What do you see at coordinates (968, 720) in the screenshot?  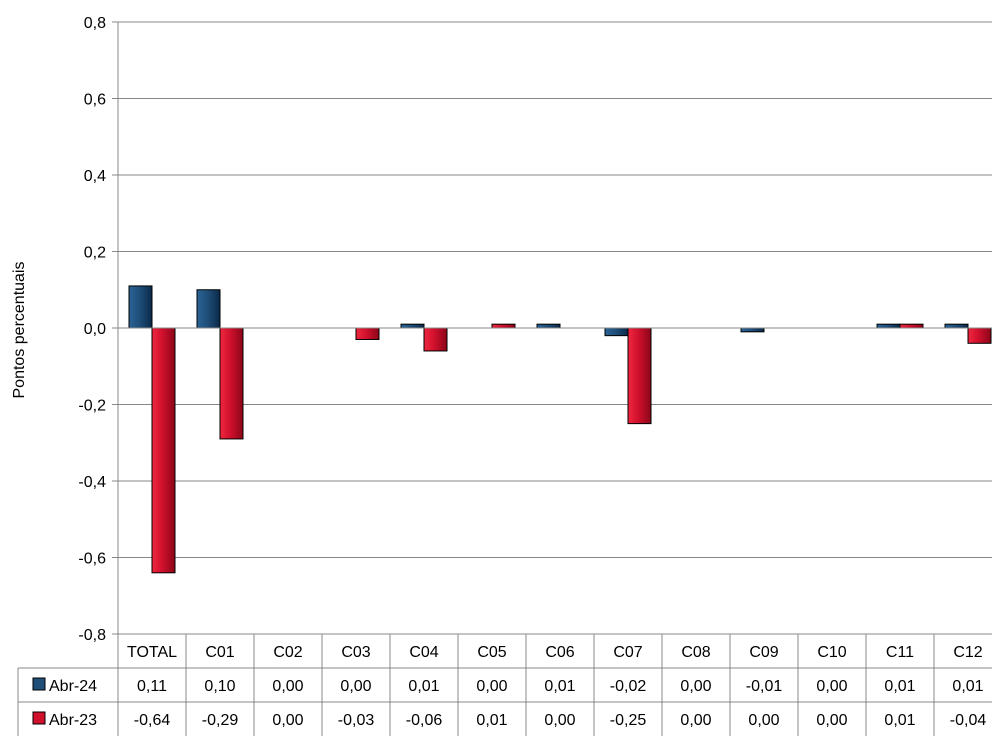 I see `data-label: -0,04` at bounding box center [968, 720].